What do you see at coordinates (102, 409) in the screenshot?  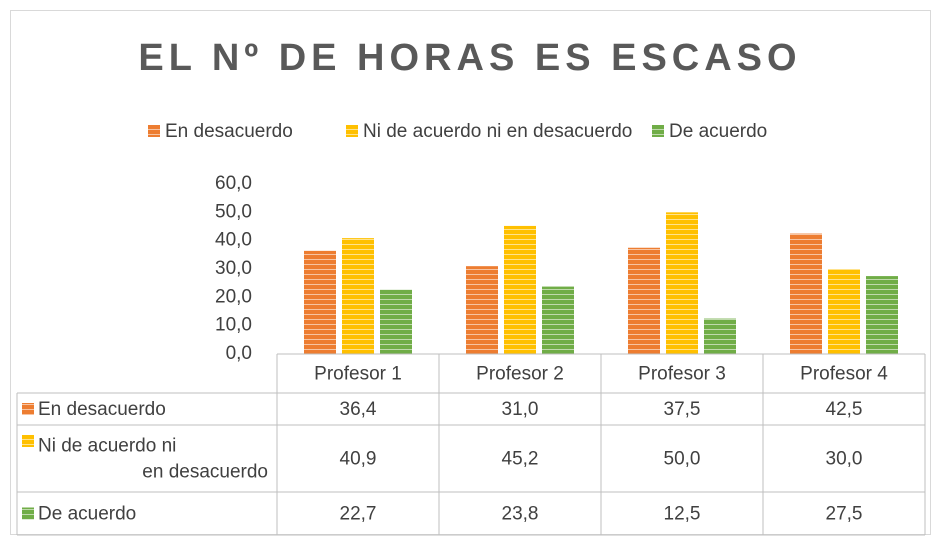 I see `table-row-label: En desacuerdo` at bounding box center [102, 409].